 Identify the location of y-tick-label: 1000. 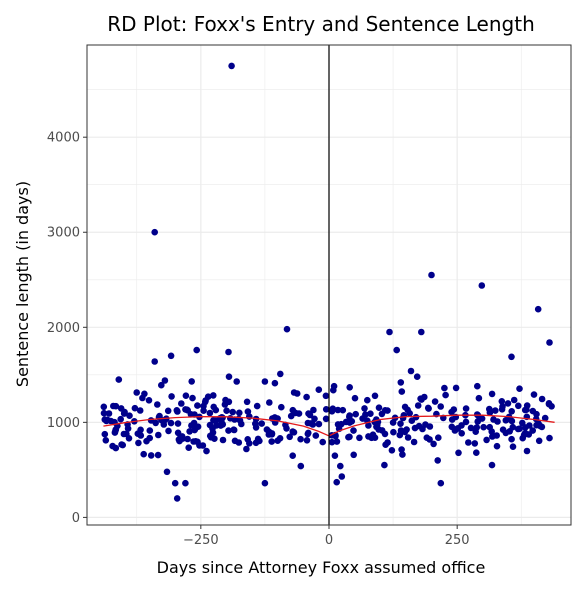
(63, 423).